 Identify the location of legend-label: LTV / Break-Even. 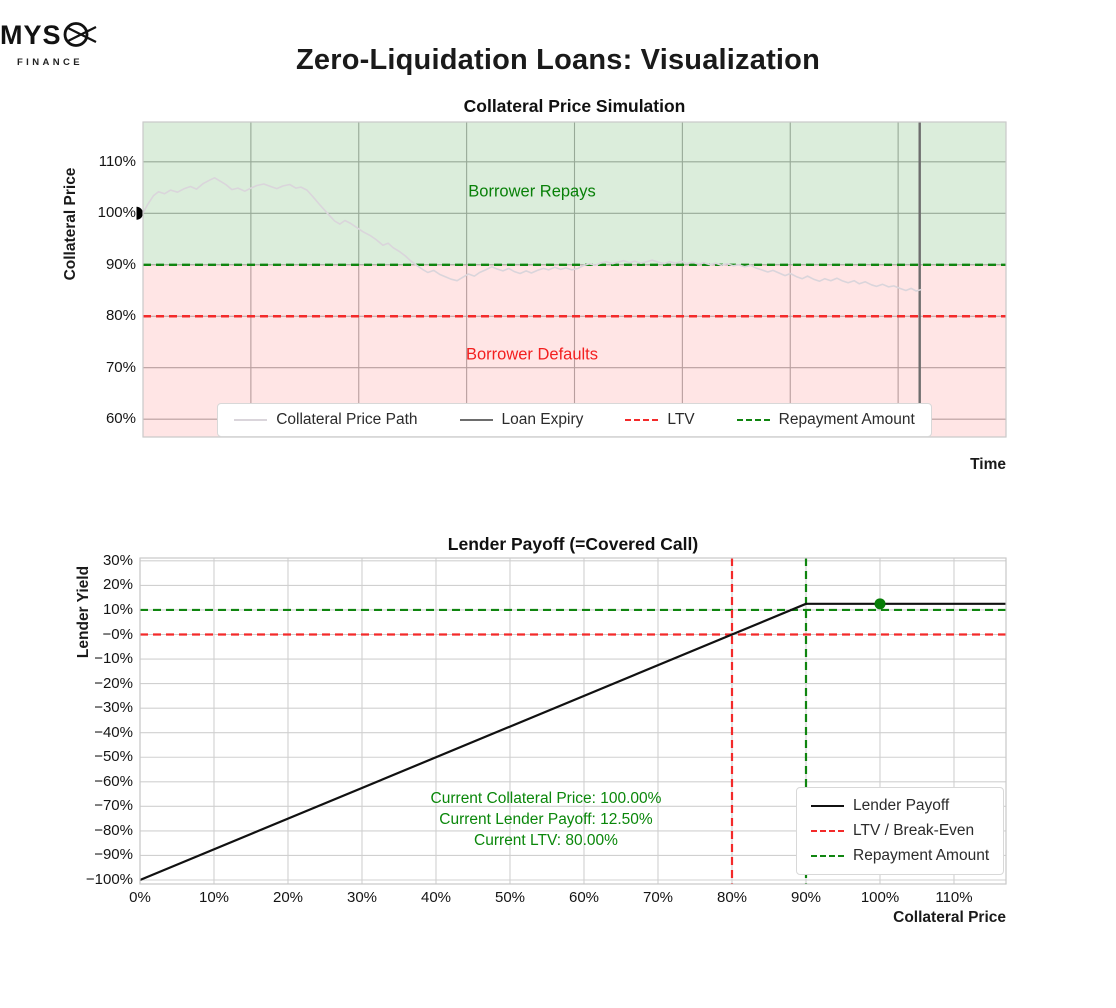
(914, 830).